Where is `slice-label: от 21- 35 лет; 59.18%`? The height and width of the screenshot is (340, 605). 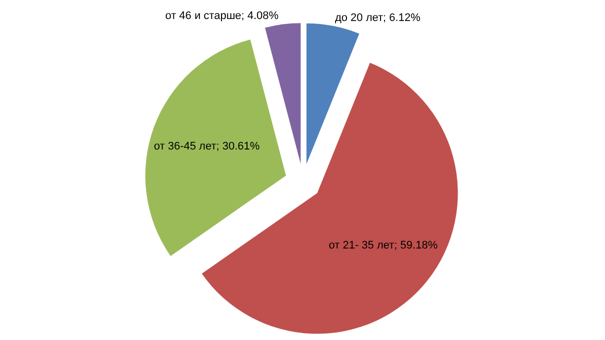 slice-label: от 21- 35 лет; 59.18% is located at coordinates (383, 246).